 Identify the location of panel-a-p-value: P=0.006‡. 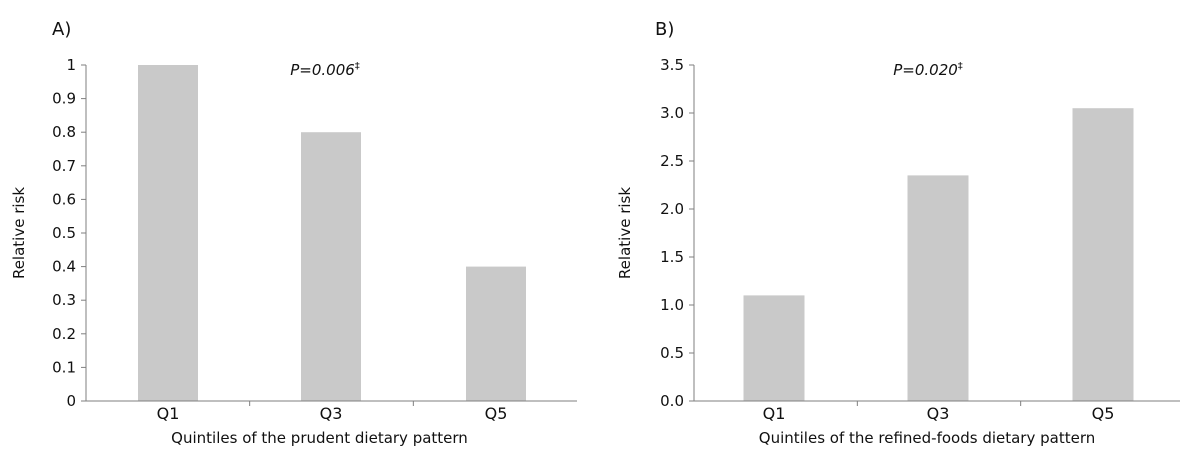
(325, 70).